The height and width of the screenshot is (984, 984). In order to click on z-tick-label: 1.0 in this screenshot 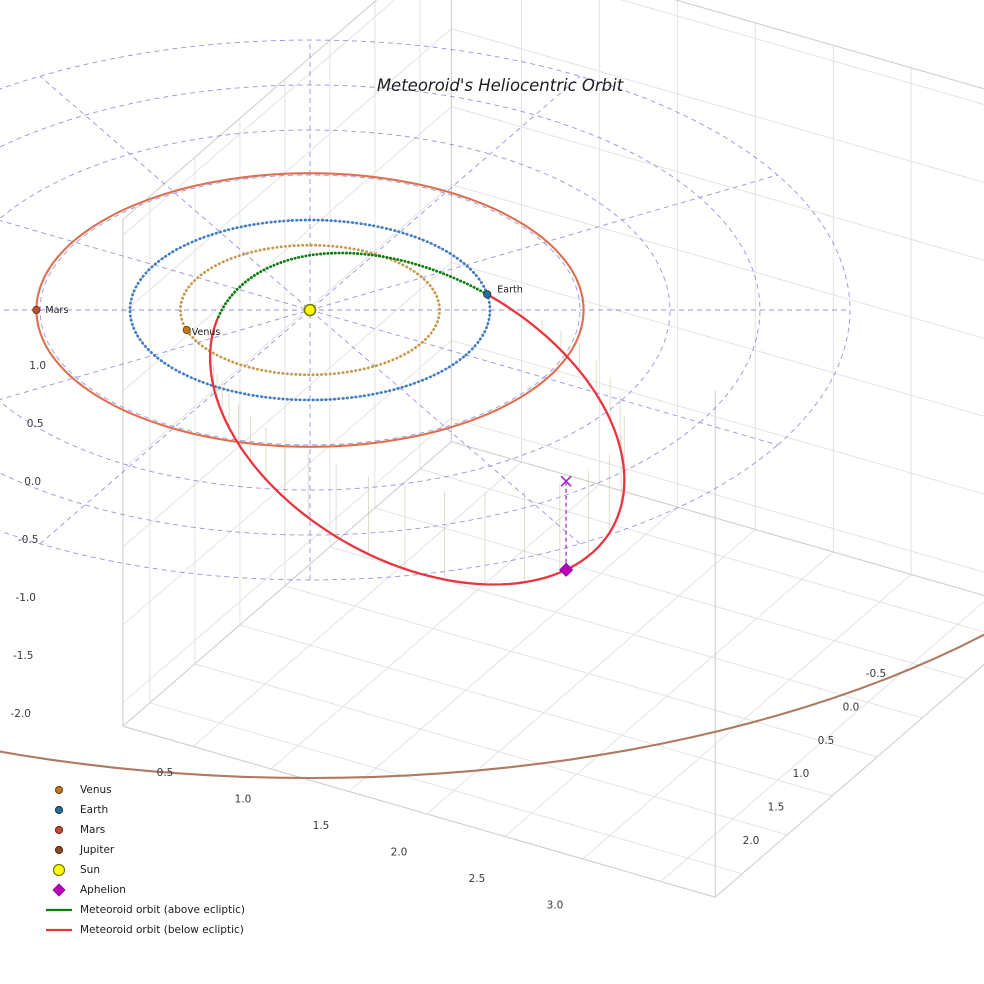, I will do `click(37, 366)`.